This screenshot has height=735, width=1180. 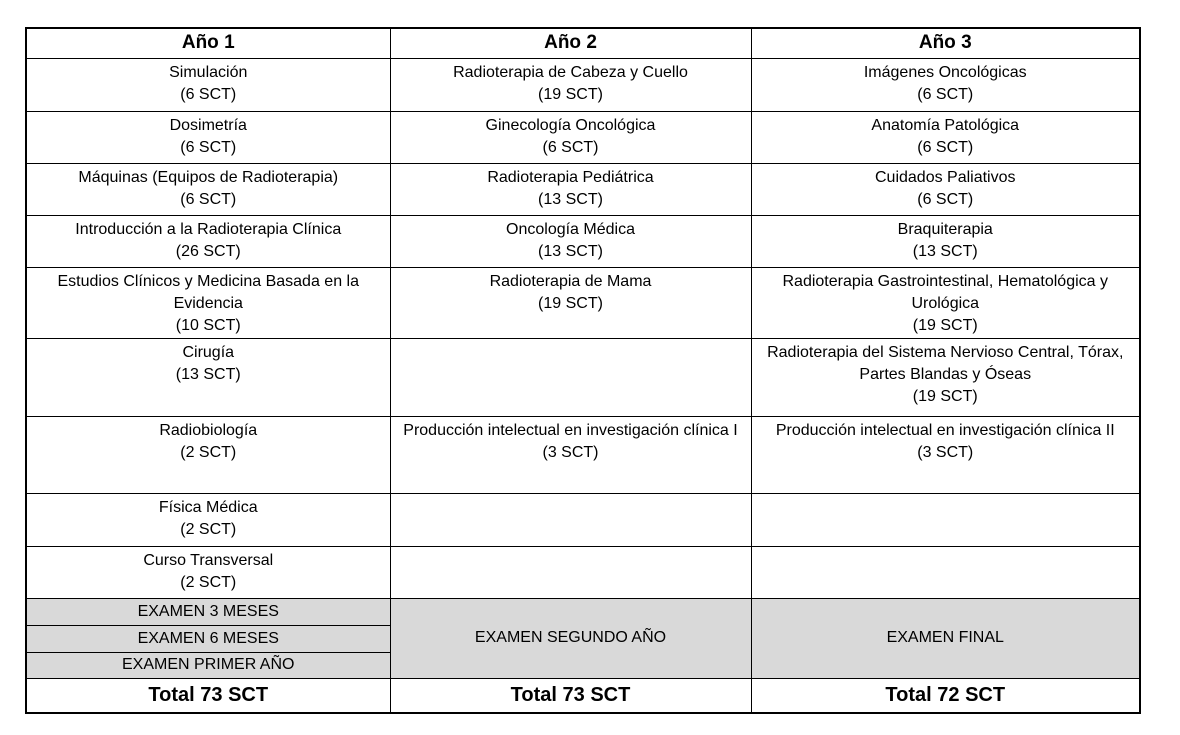 I want to click on totals-row: Total 73 SCT Total 73 SCT Total 72 SCT, so click(x=583, y=695).